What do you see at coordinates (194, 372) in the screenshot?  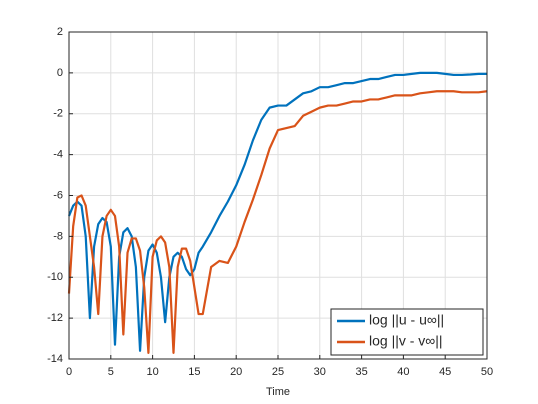 I see `x-tick-label: 15` at bounding box center [194, 372].